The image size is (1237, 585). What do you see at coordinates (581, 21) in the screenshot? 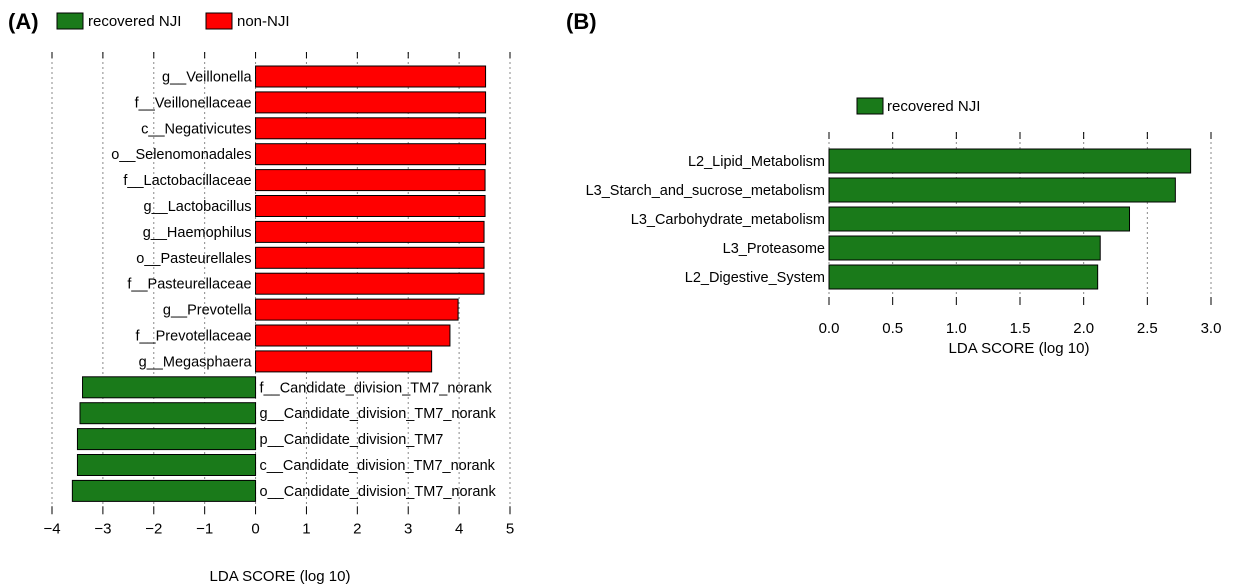
I see `panel-b-label: (B)` at bounding box center [581, 21].